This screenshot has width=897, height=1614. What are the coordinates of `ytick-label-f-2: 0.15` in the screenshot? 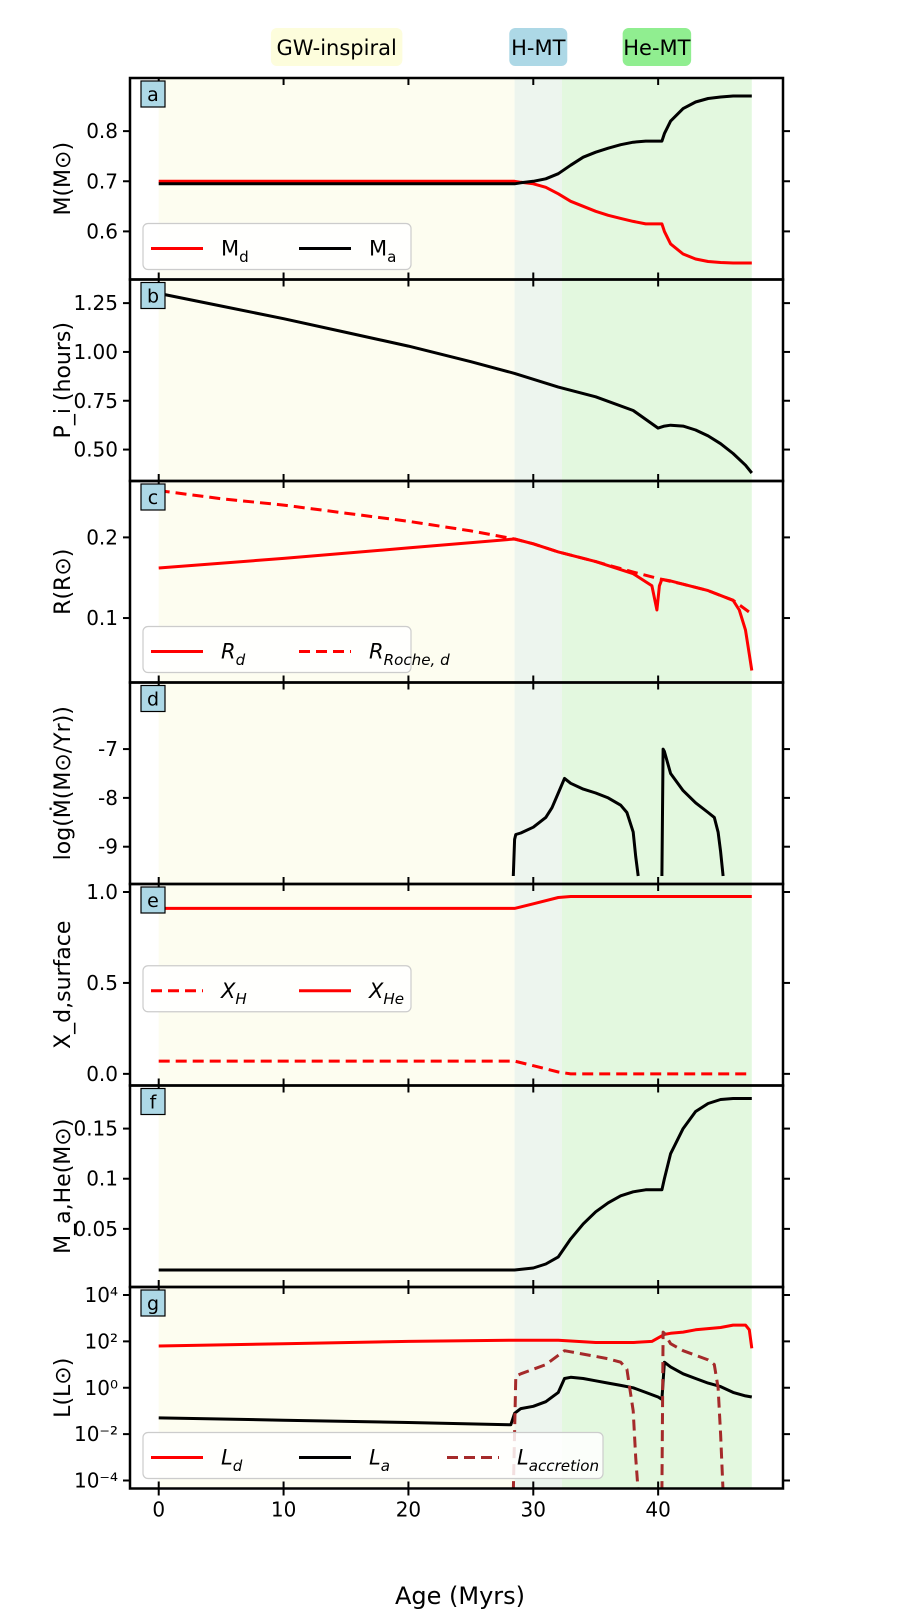 It's located at (95, 1129).